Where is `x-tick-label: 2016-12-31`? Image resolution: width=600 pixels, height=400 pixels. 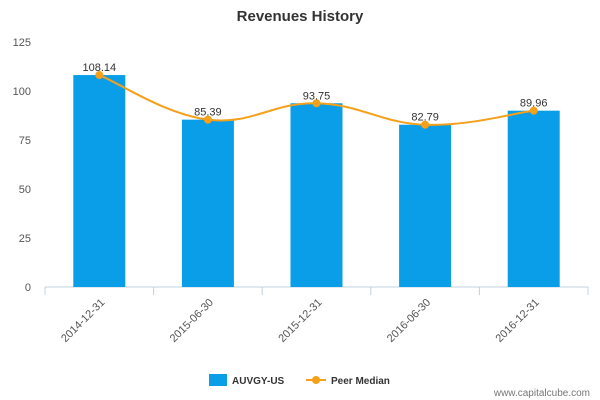
x-tick-label: 2016-12-31 is located at coordinates (518, 321).